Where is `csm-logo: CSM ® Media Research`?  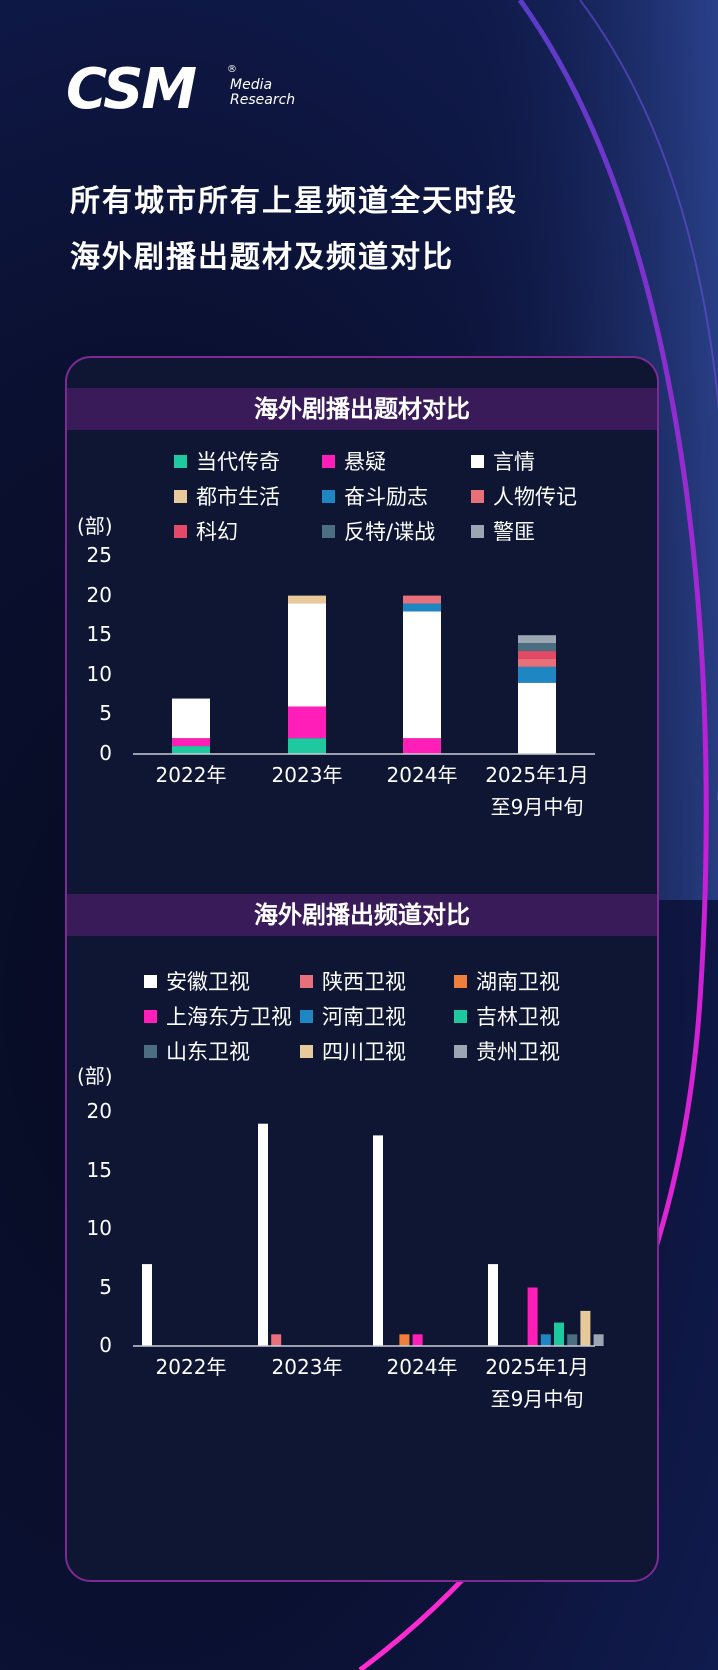
csm-logo: CSM ® Media Research is located at coordinates (180, 89).